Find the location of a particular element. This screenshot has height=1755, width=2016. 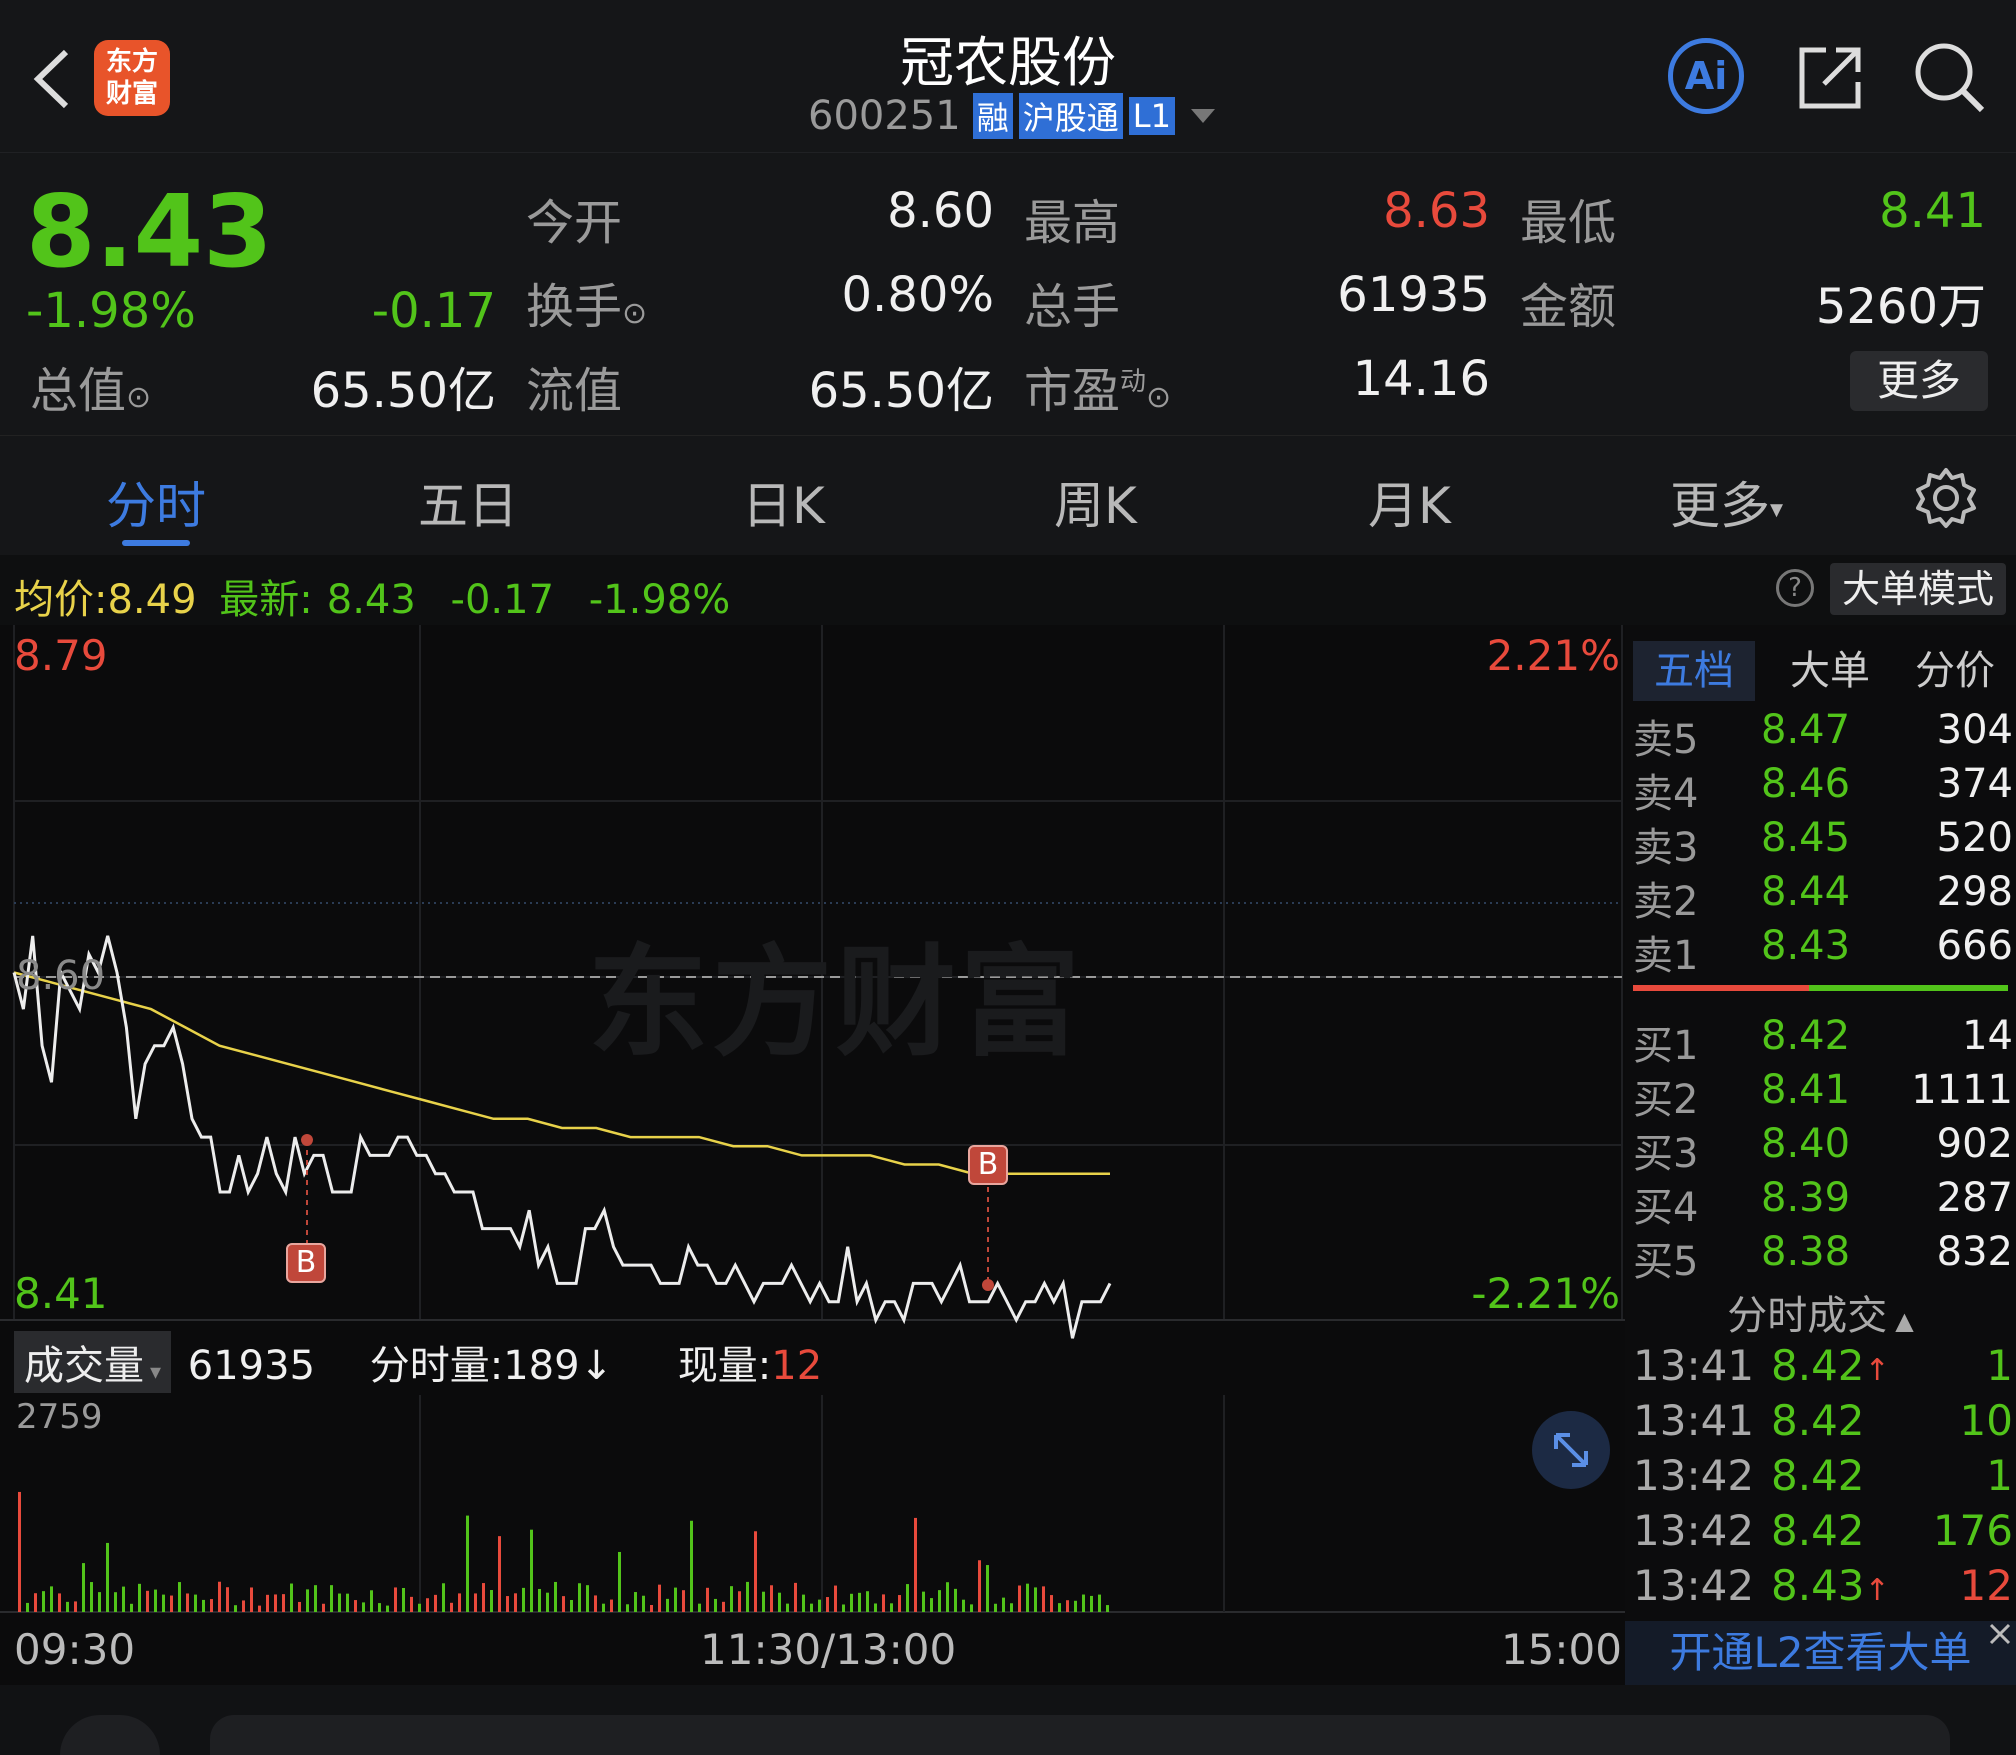

turnover-label: 换手⊙ is located at coordinates (587, 307).